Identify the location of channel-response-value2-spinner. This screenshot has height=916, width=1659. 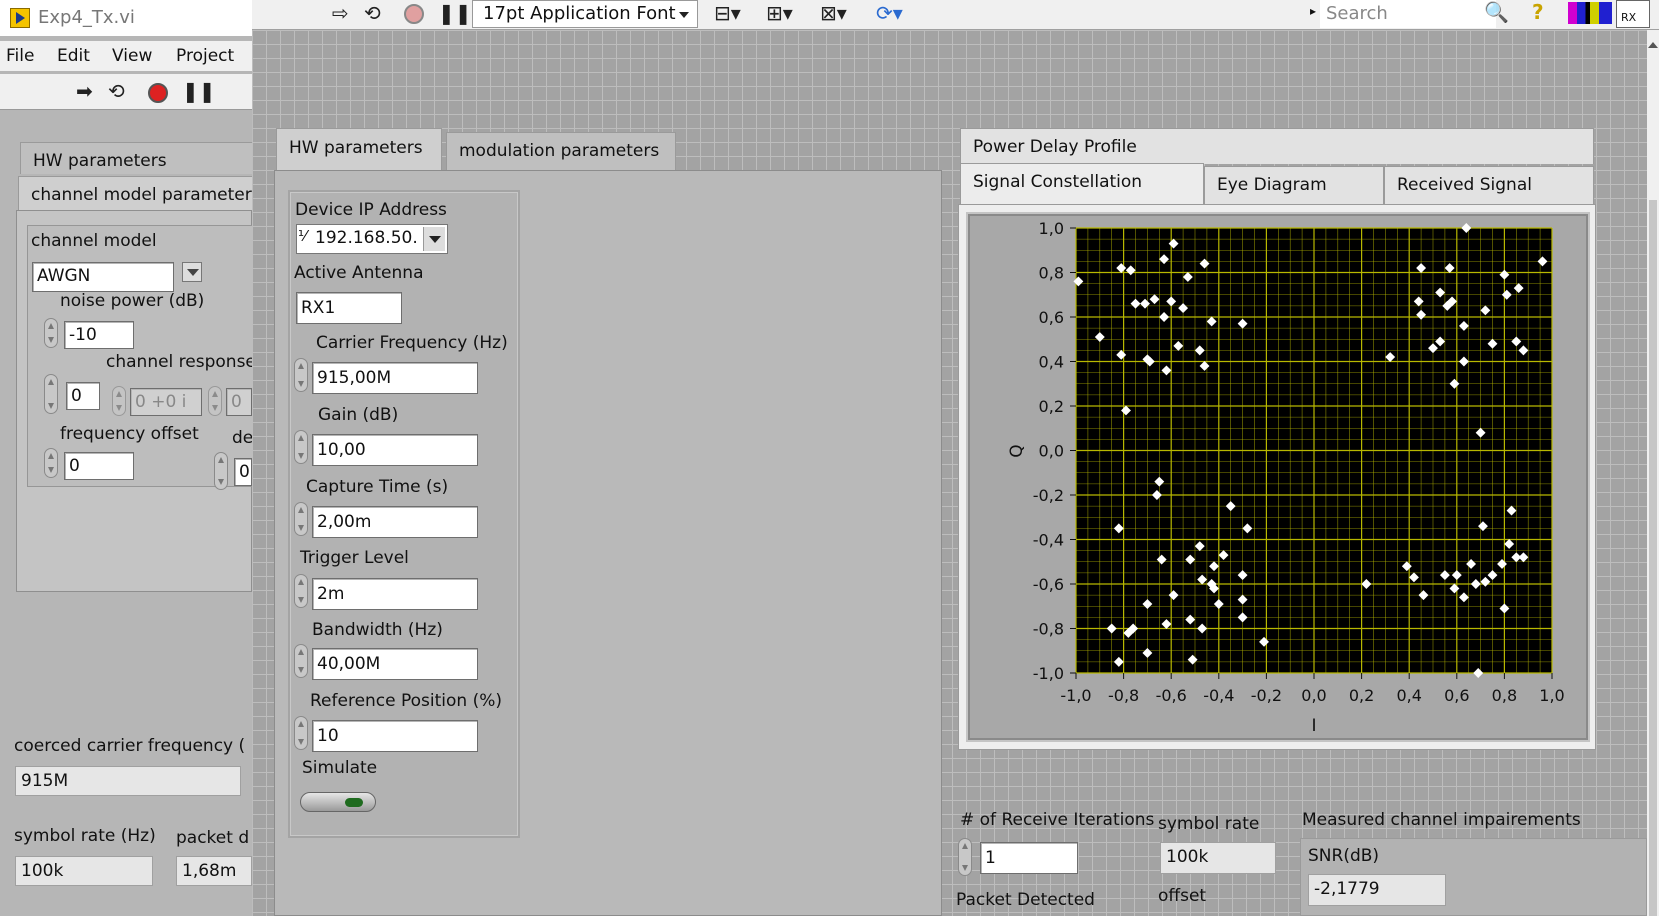
(215, 401).